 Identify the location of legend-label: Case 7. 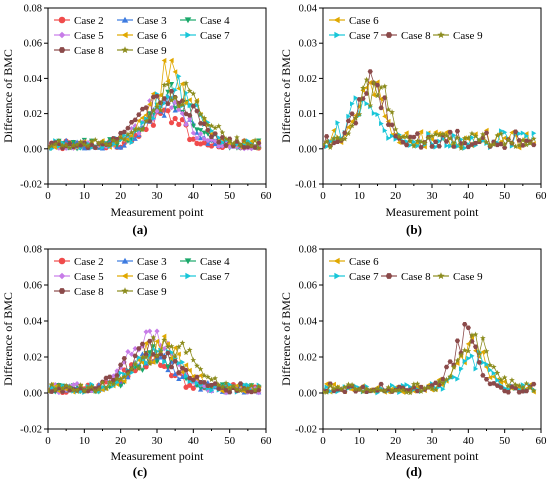
(364, 277).